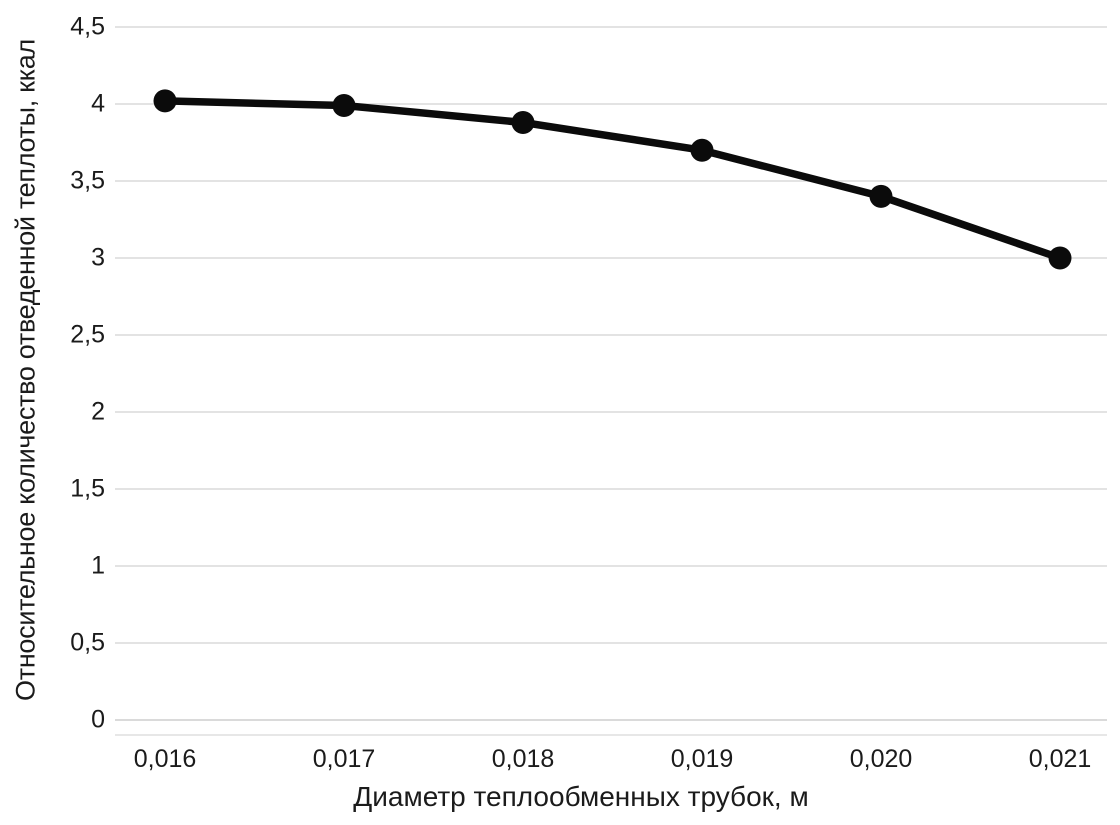 The image size is (1120, 825). Describe the element at coordinates (702, 759) in the screenshot. I see `x-tick-label: 0,019` at that location.